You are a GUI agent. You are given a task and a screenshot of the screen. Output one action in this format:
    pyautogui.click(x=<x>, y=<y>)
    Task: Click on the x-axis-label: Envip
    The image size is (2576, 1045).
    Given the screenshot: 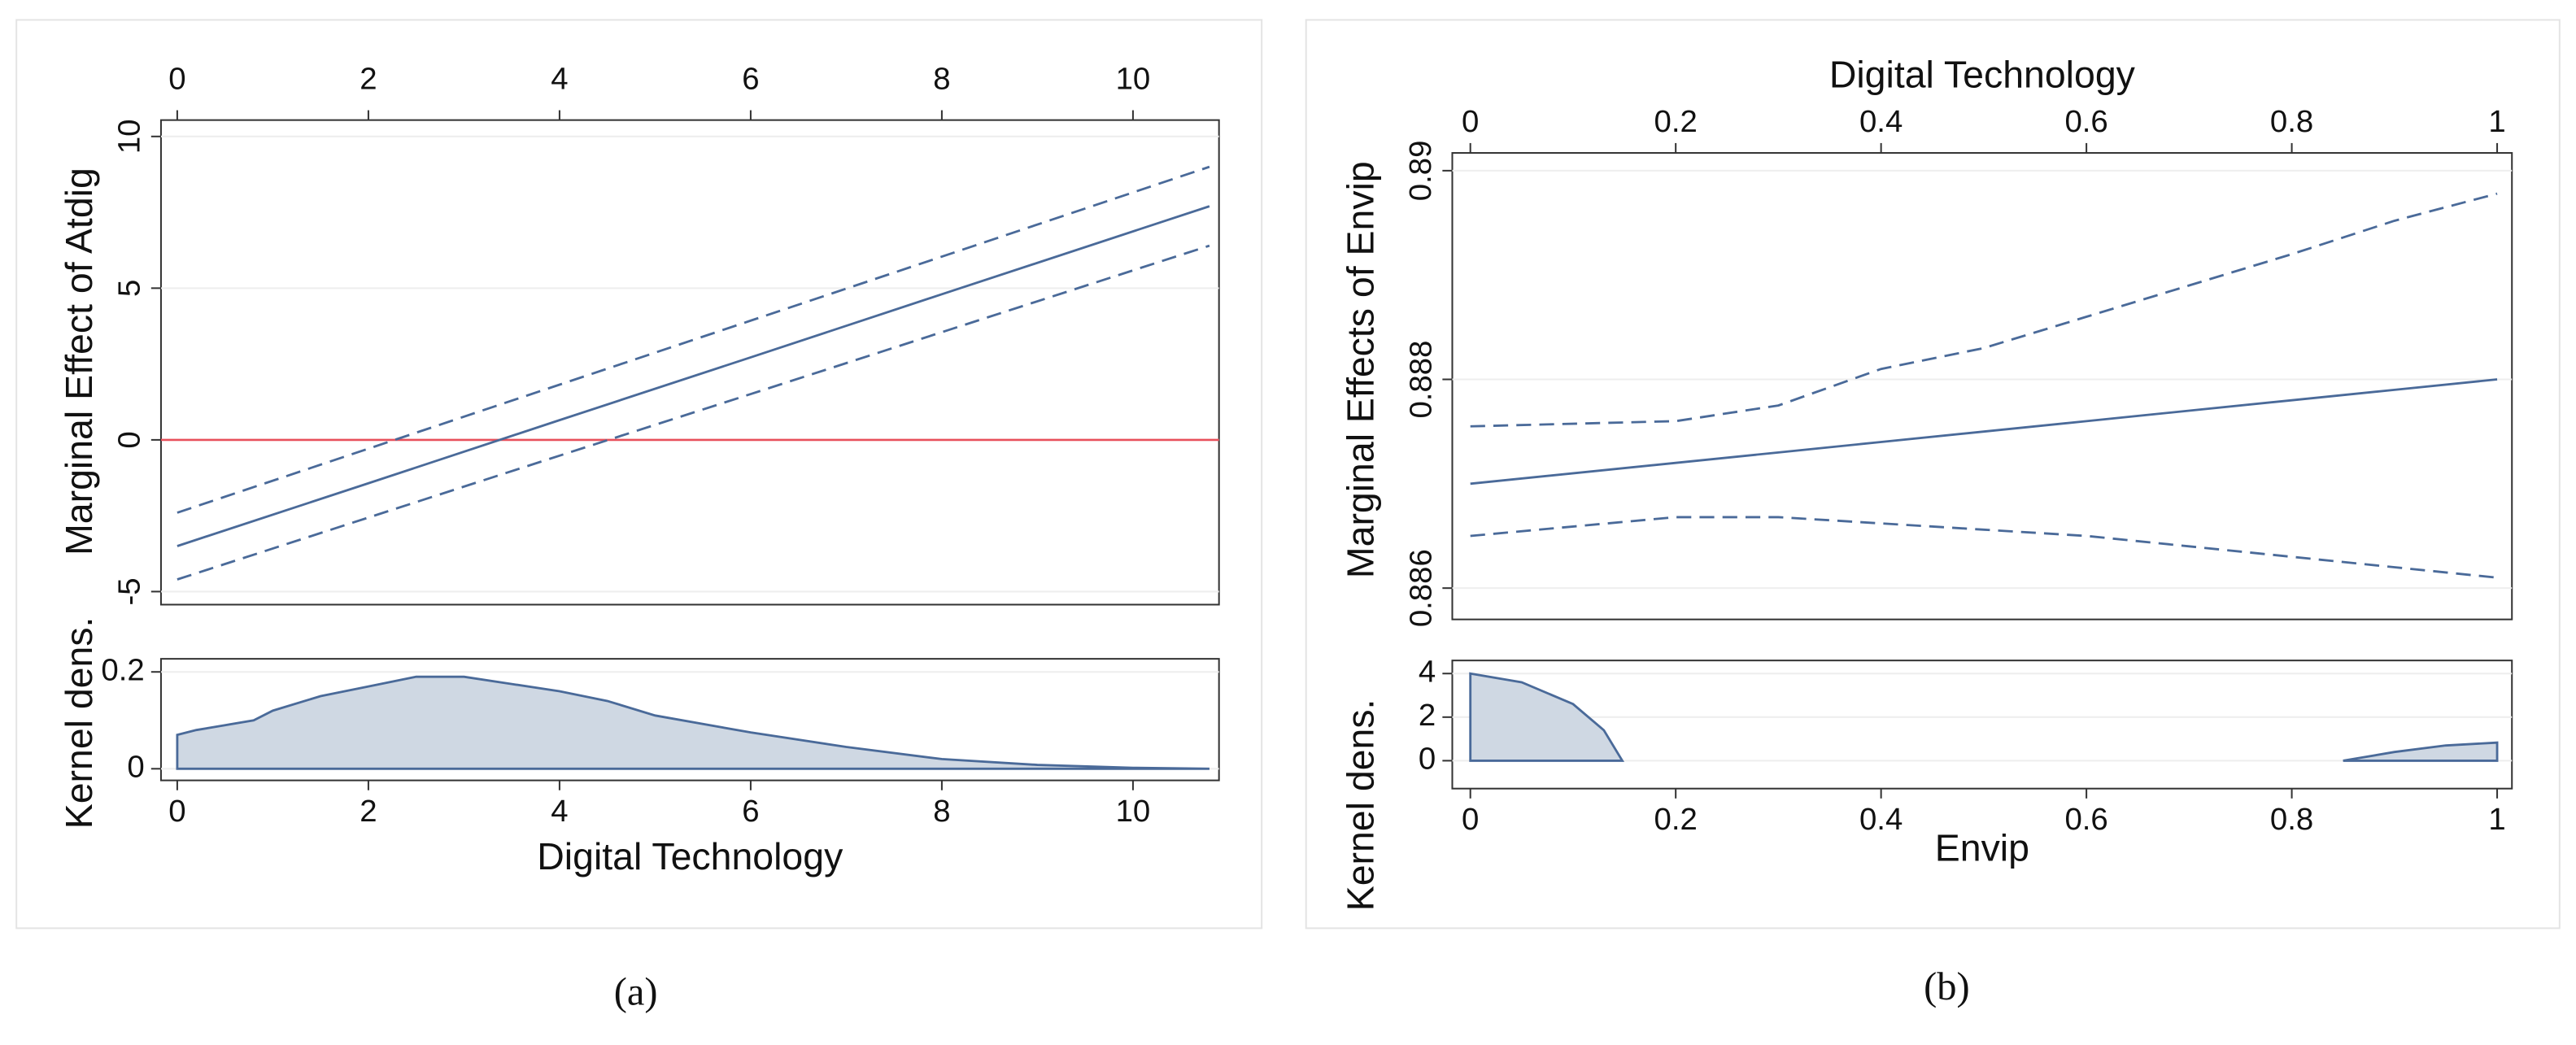 What is the action you would take?
    pyautogui.click(x=1982, y=848)
    